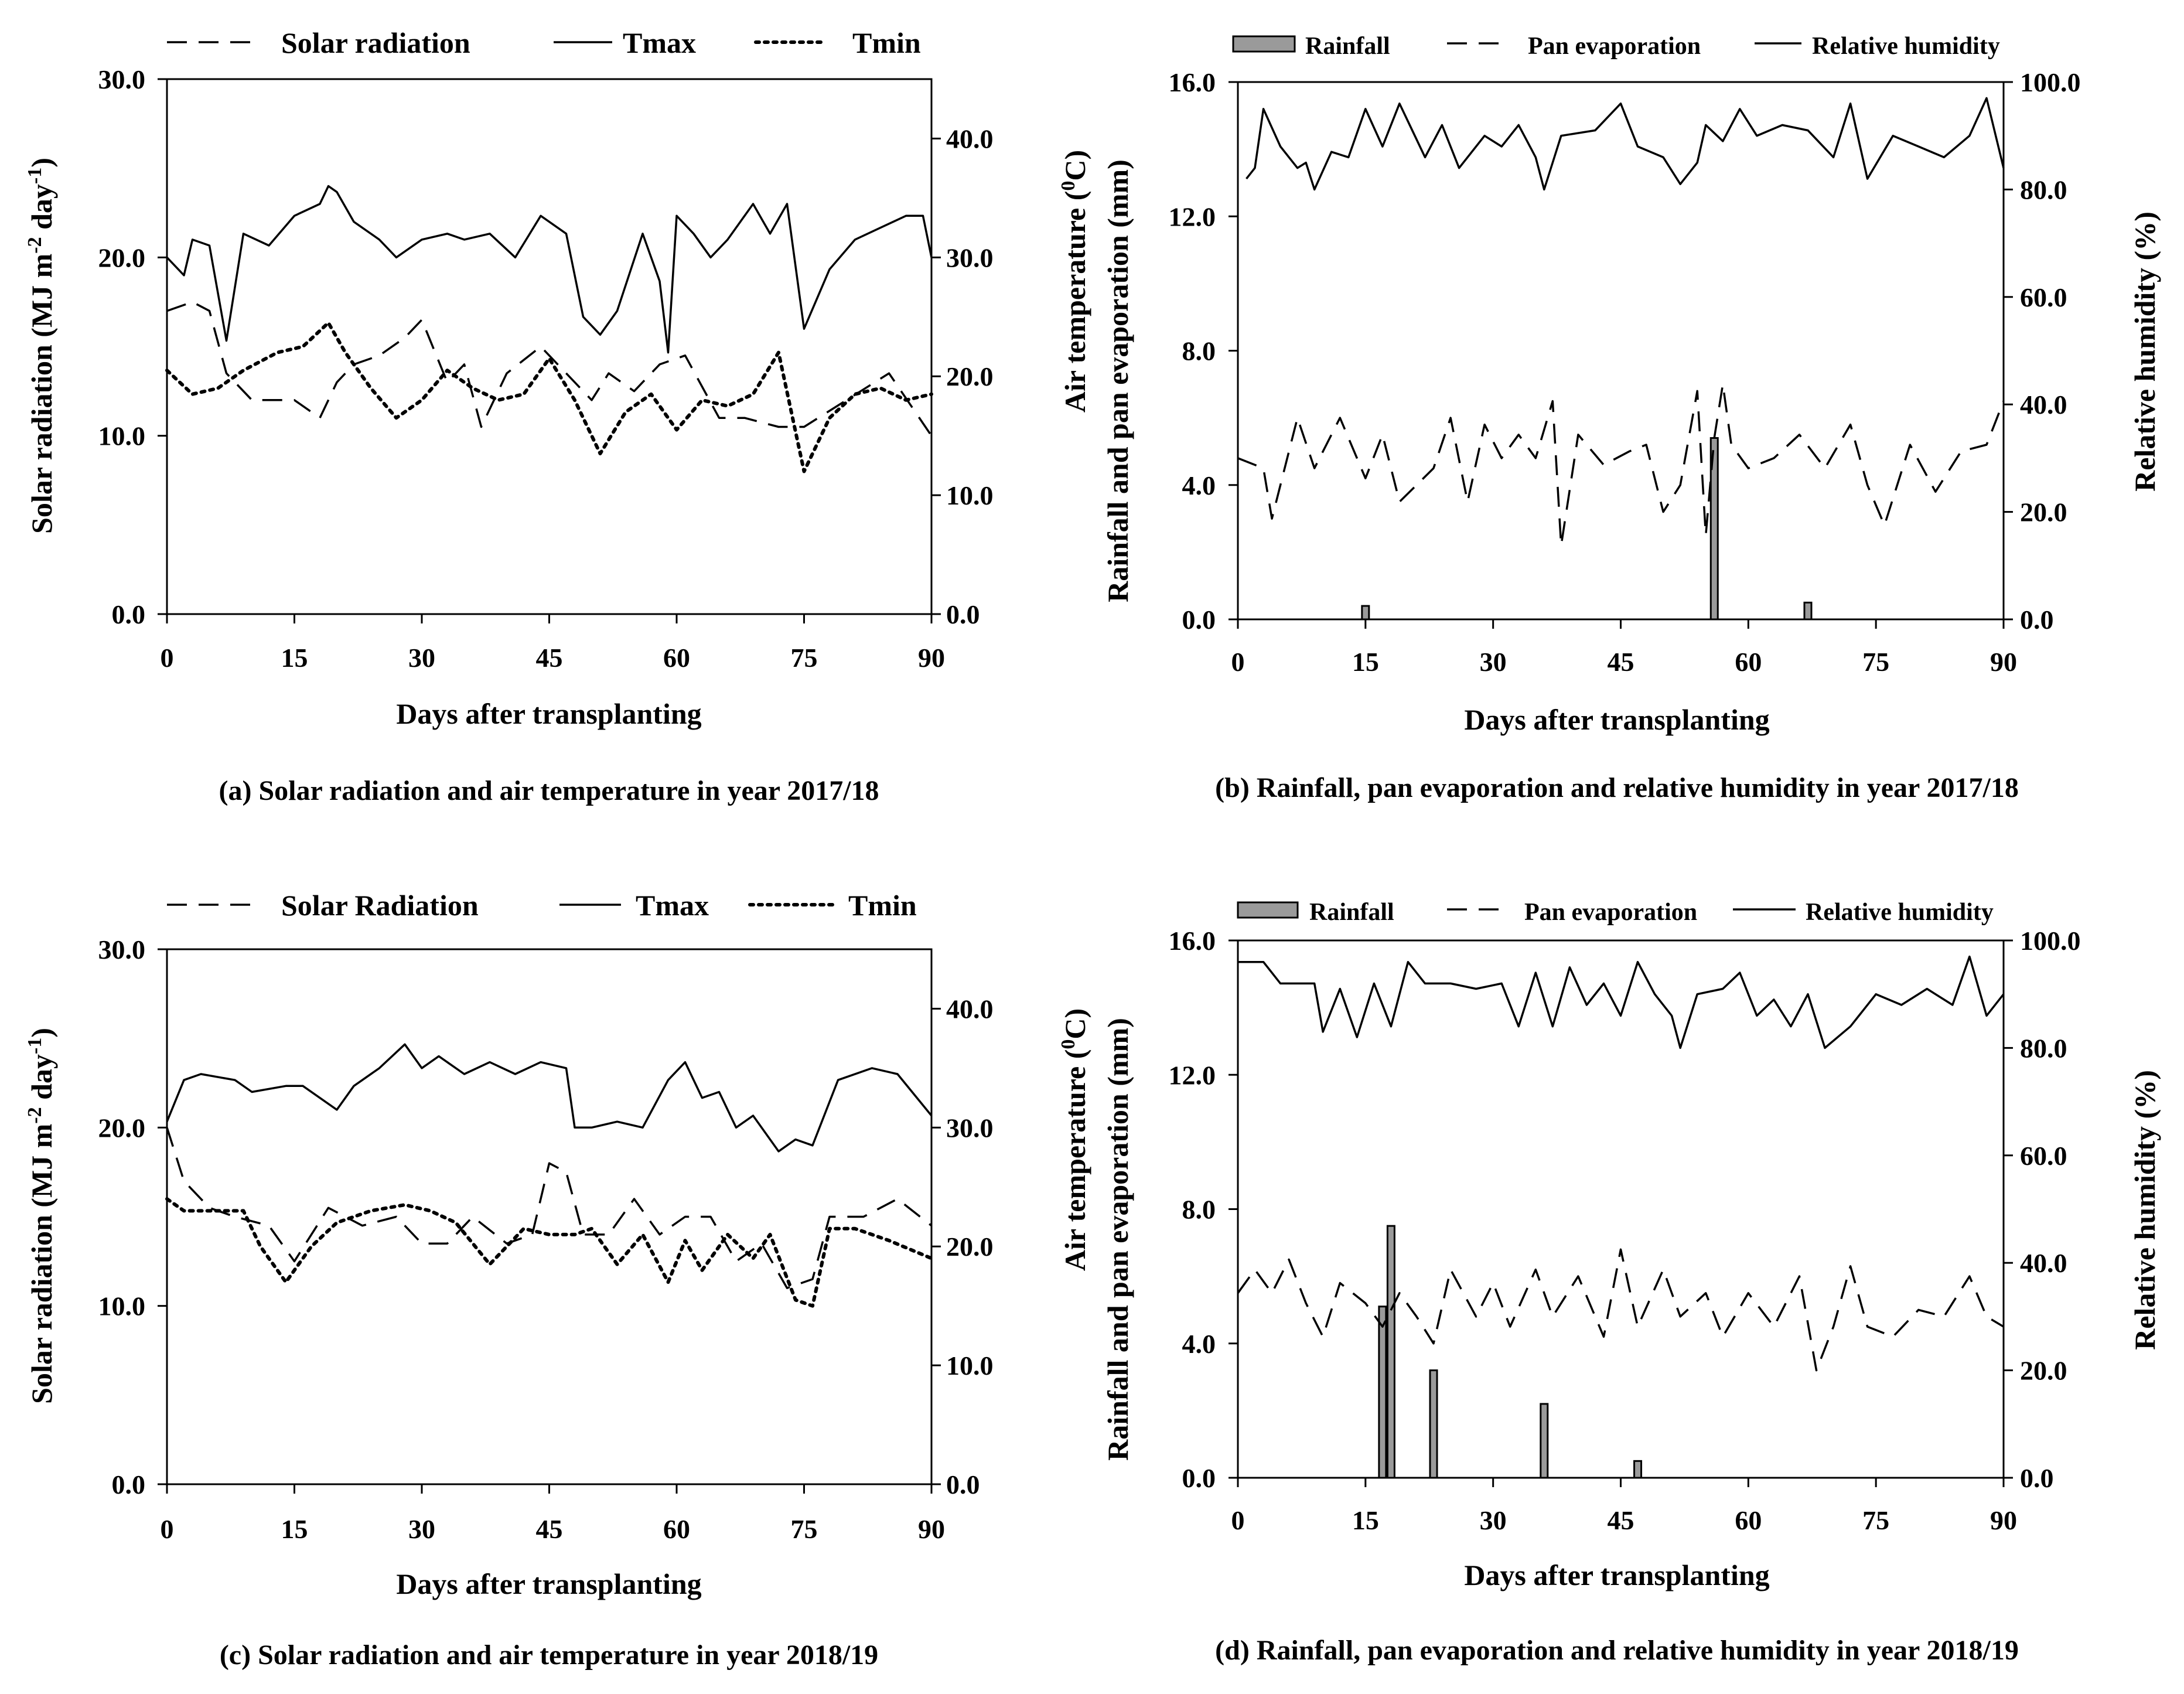  What do you see at coordinates (122, 949) in the screenshot?
I see `y-left-tick-label: 30.0` at bounding box center [122, 949].